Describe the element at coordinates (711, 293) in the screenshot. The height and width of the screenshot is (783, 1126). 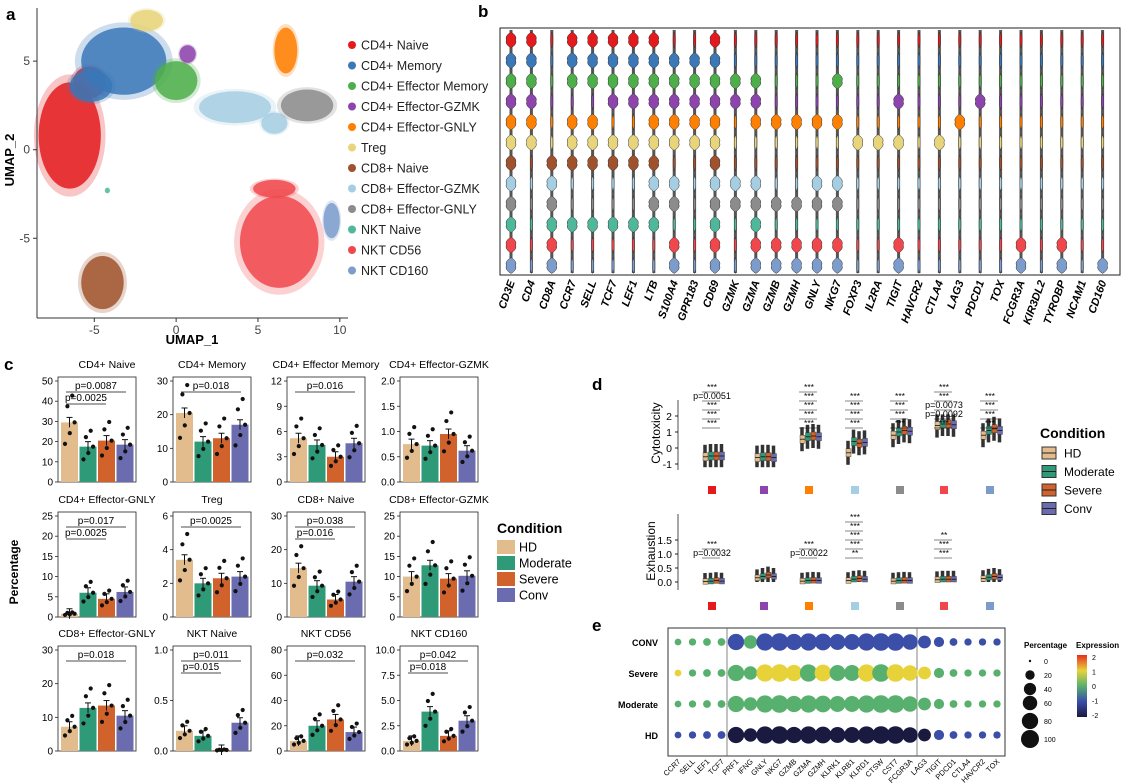
I see `violin-gene-label: CD69` at that location.